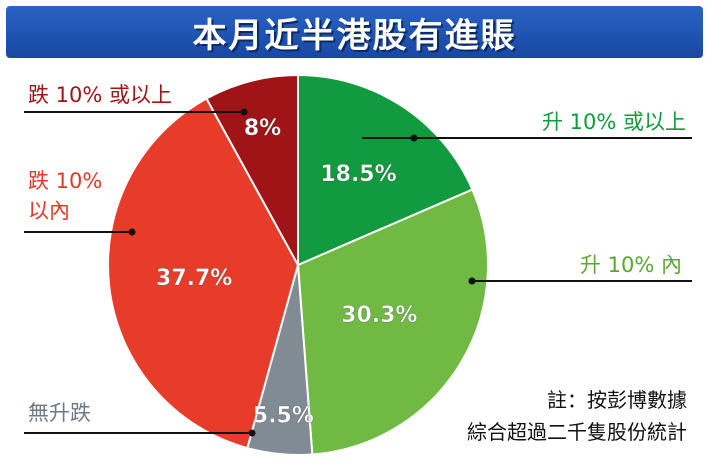  I want to click on source-note-line1: 註：按彭博數據, so click(617, 400).